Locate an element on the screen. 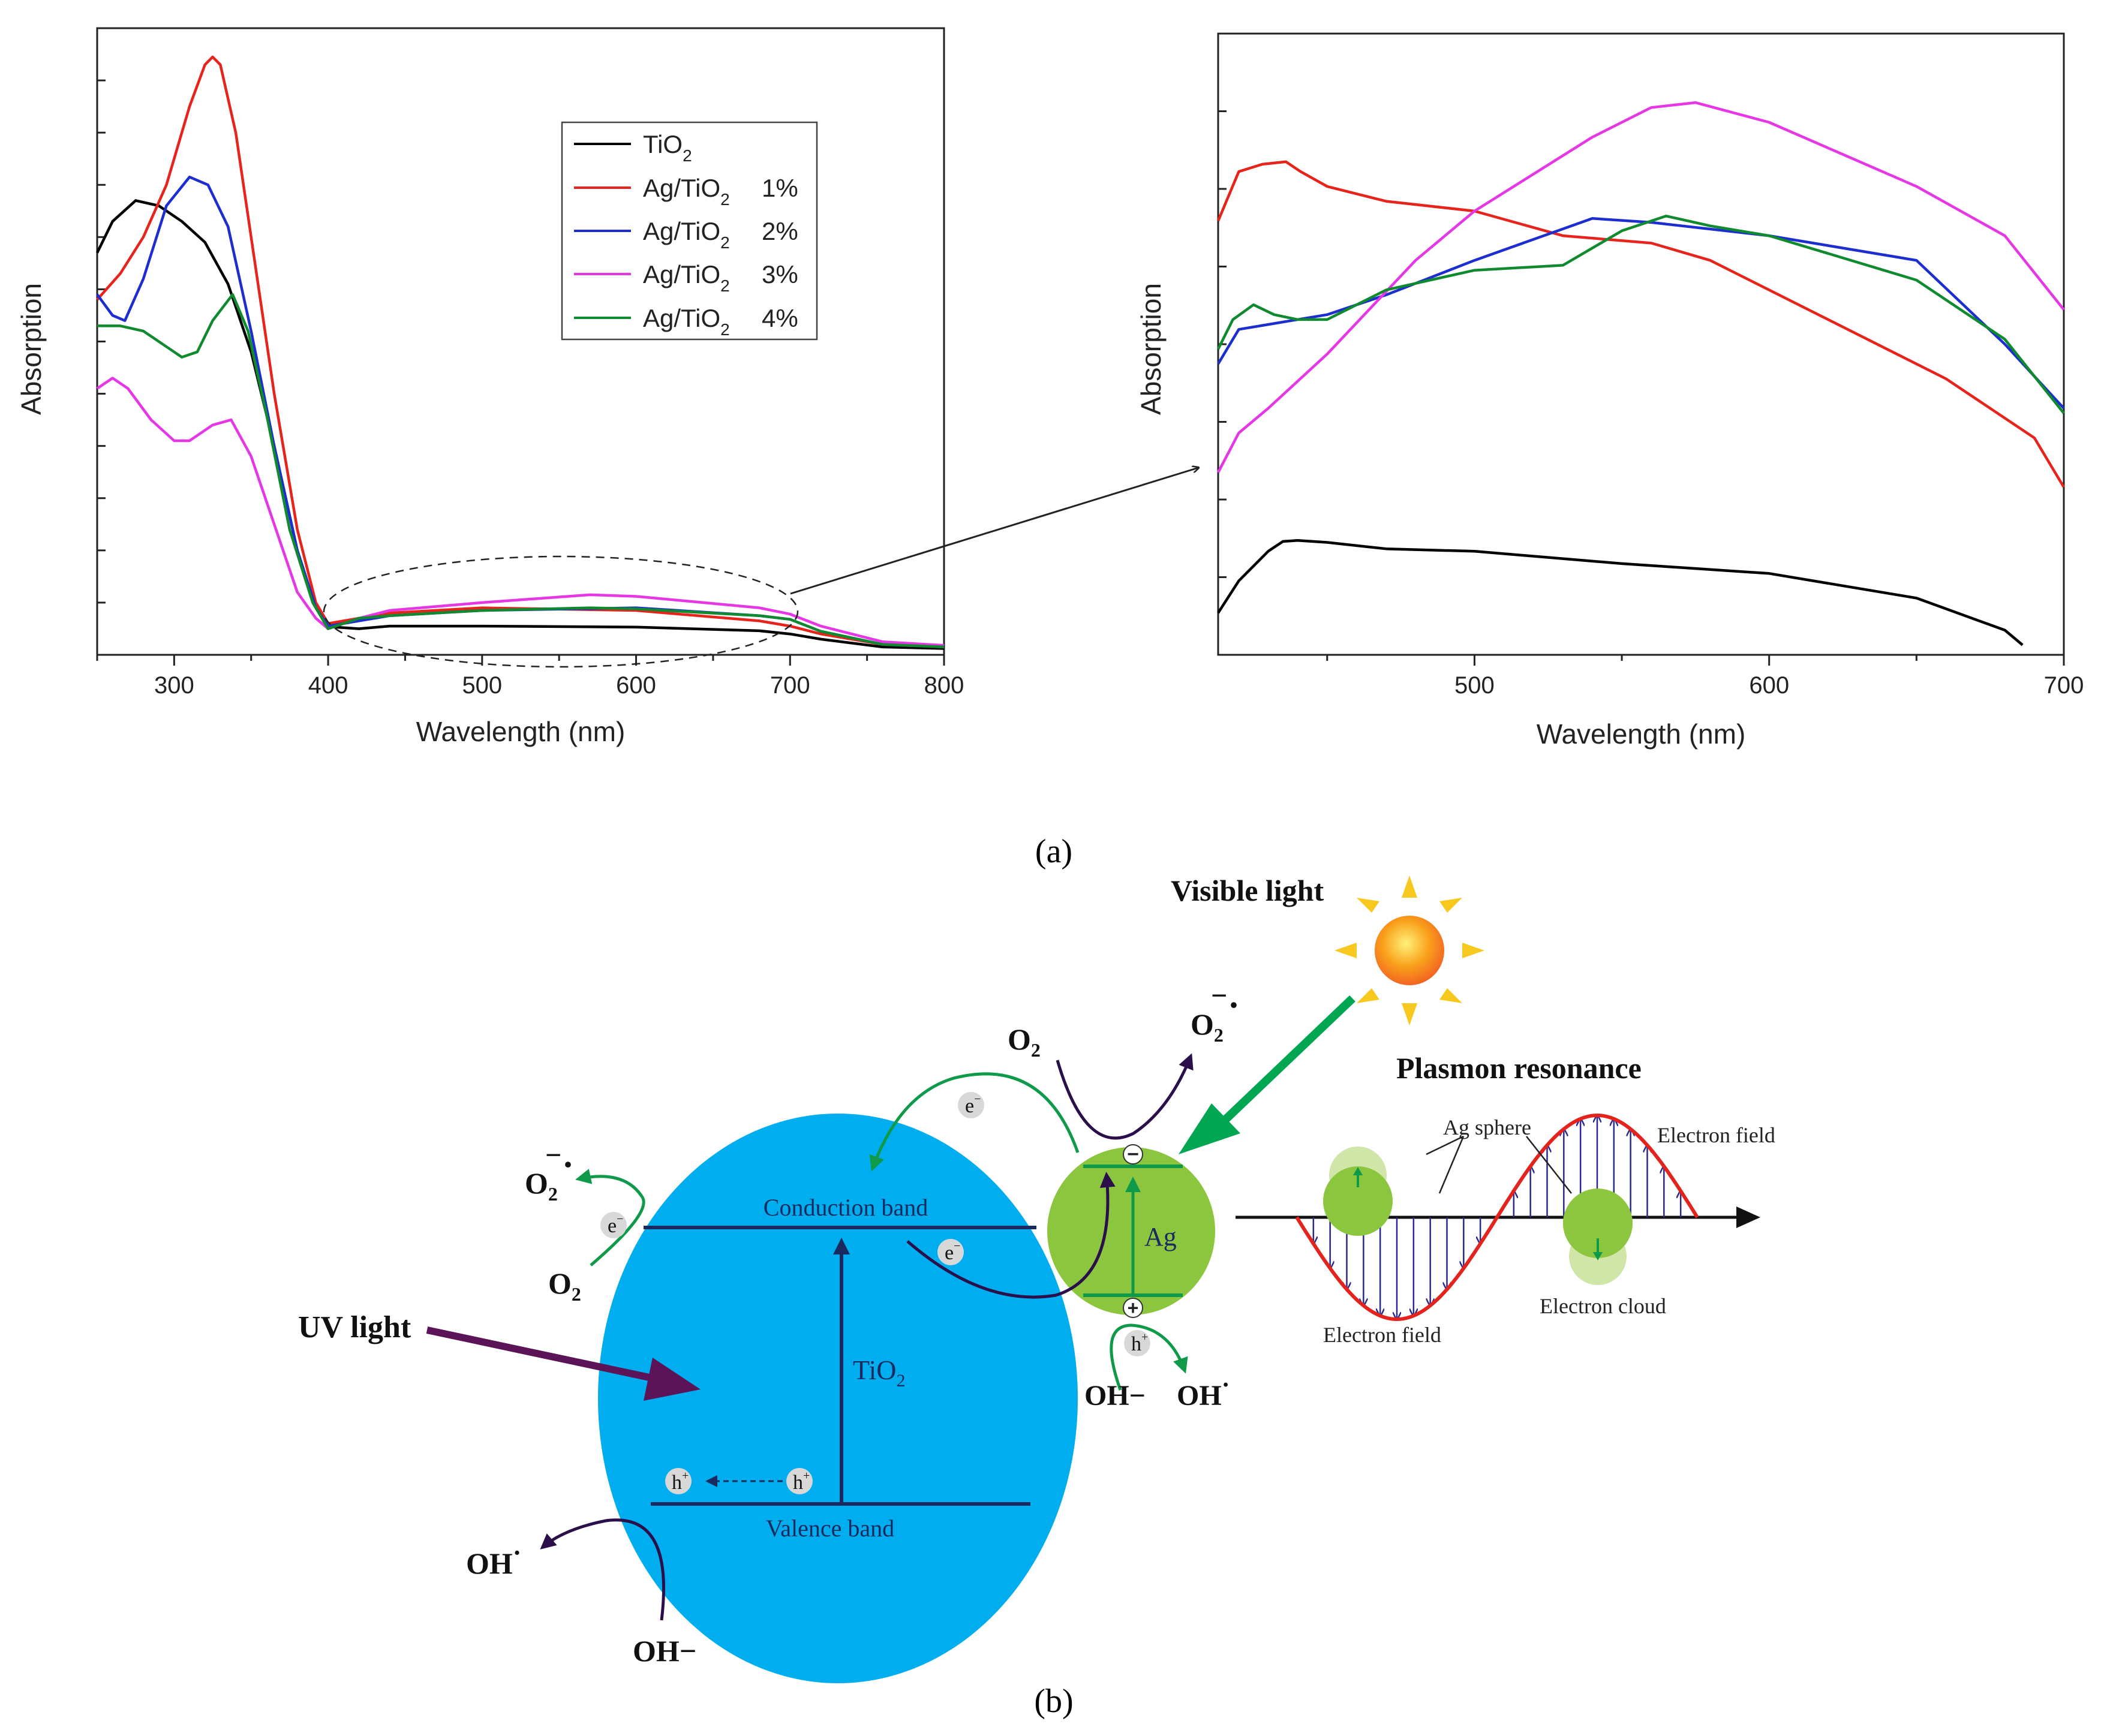 This screenshot has height=1736, width=2107. legend-item: TiO2 is located at coordinates (633, 147).